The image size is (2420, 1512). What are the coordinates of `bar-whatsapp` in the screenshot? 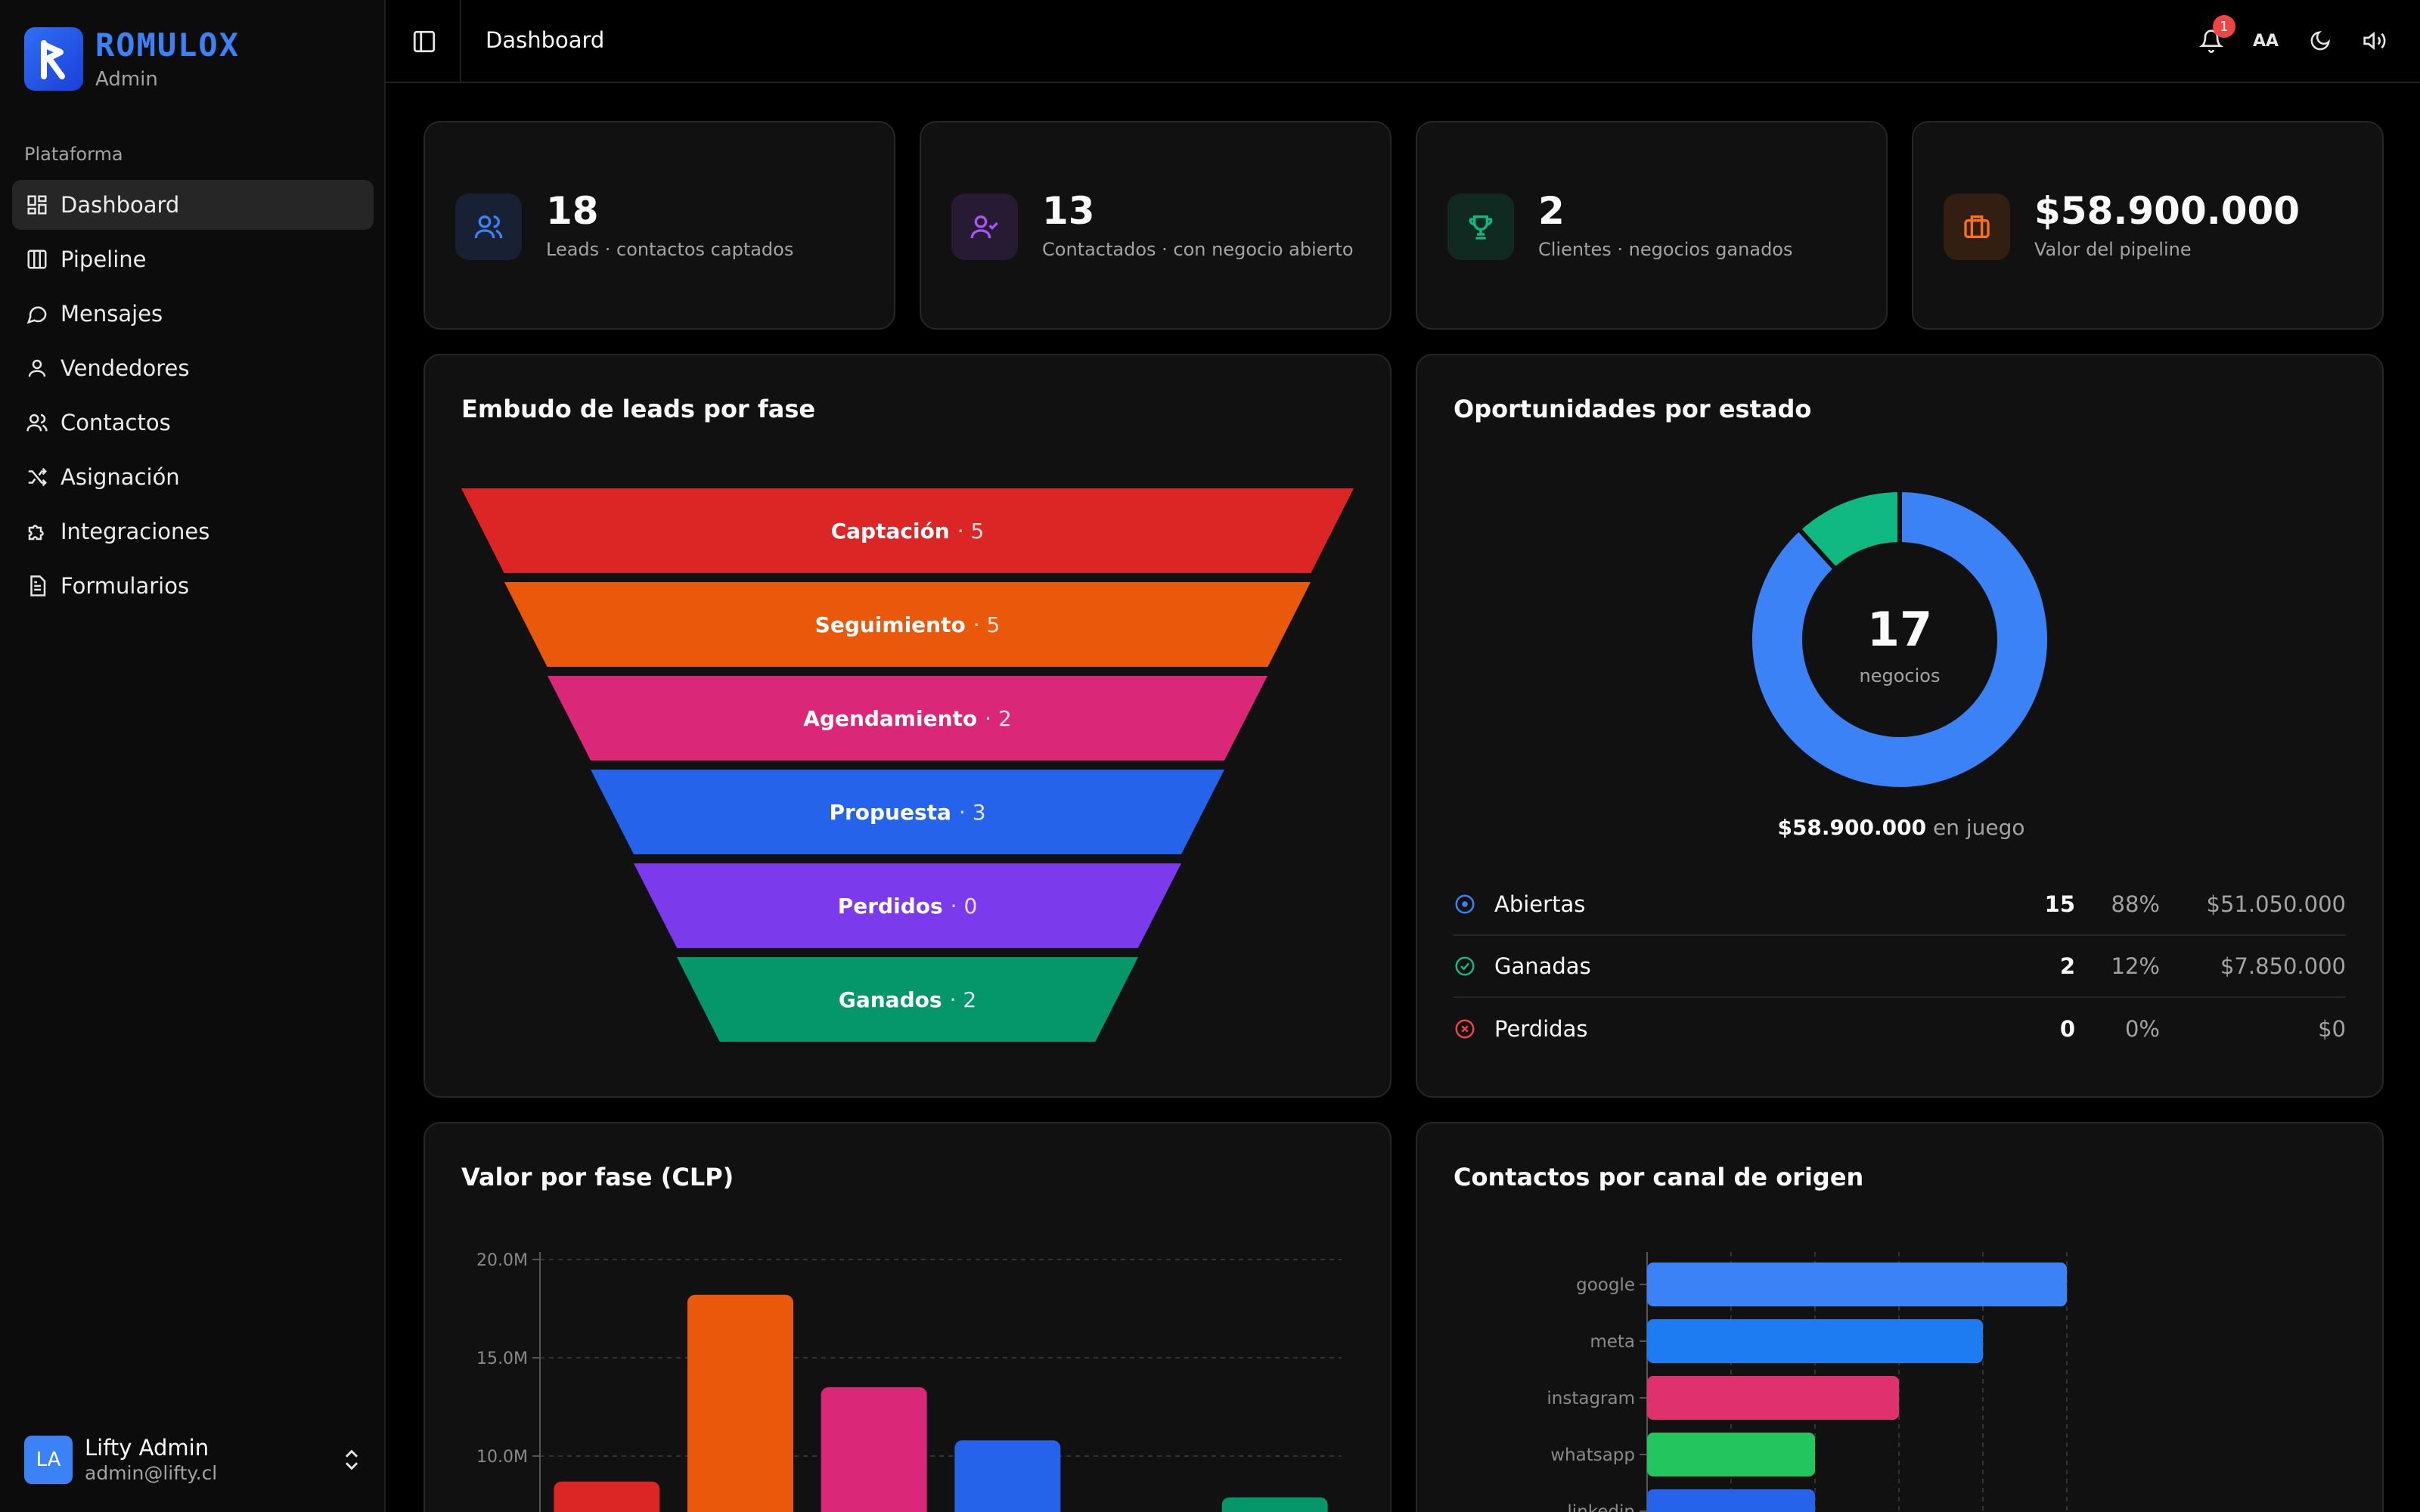 It's located at (1731, 1455).